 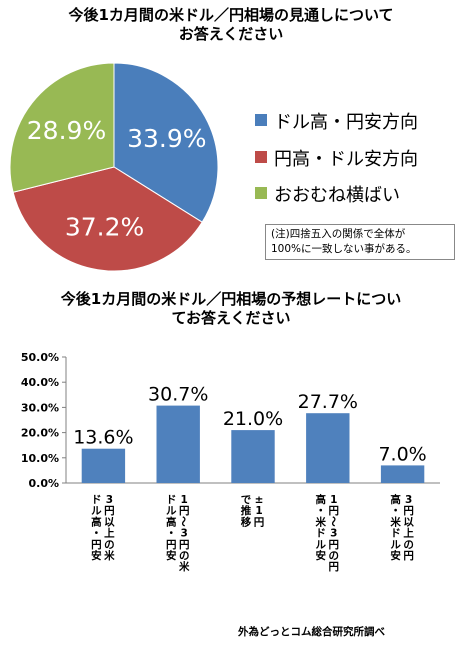 I want to click on x-category-label-char: 推, so click(x=246, y=510).